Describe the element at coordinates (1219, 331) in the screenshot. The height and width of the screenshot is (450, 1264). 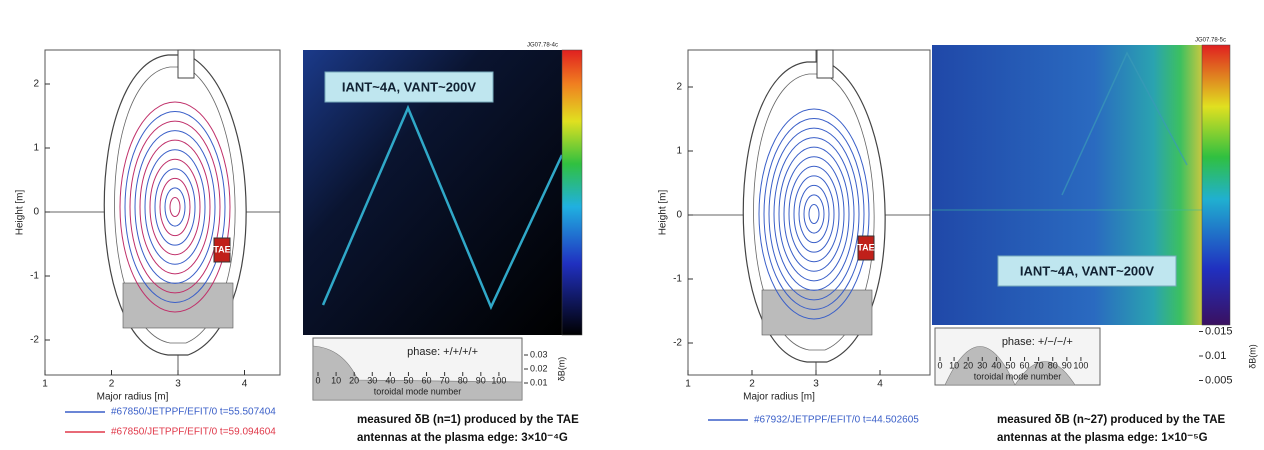
I see `inset-y-tick-label: 0.015` at that location.